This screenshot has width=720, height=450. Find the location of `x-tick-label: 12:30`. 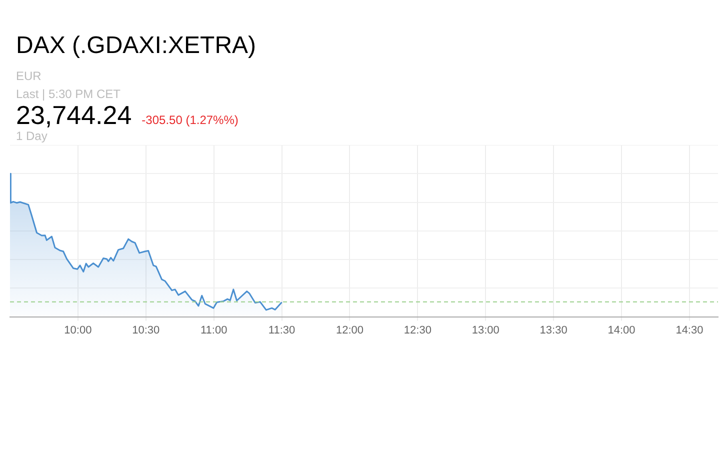

x-tick-label: 12:30 is located at coordinates (418, 330).